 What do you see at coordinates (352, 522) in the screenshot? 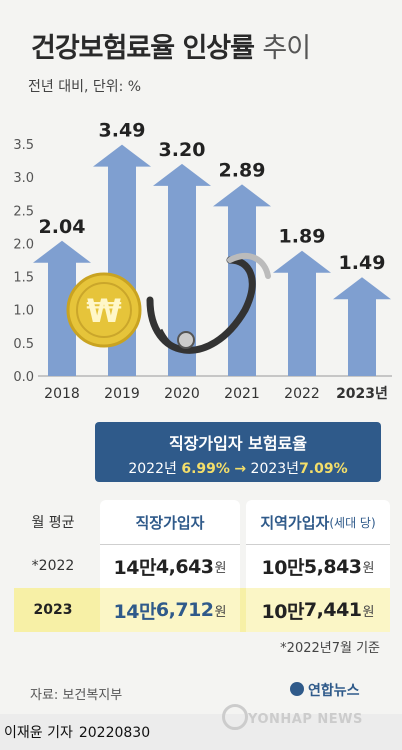
I see `col-b-note: (세대 당)` at bounding box center [352, 522].